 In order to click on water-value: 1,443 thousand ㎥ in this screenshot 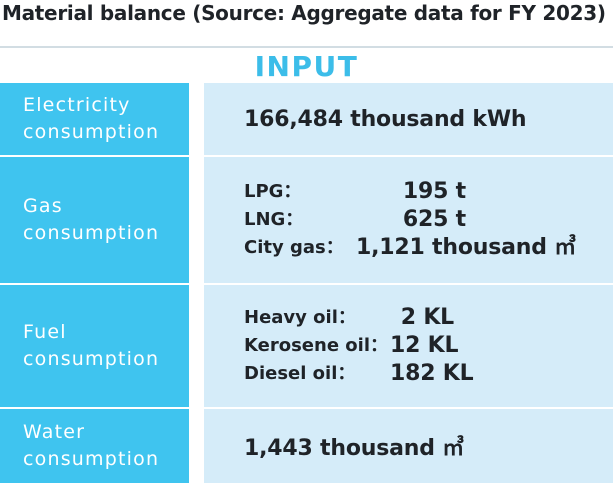, I will do `click(354, 448)`.